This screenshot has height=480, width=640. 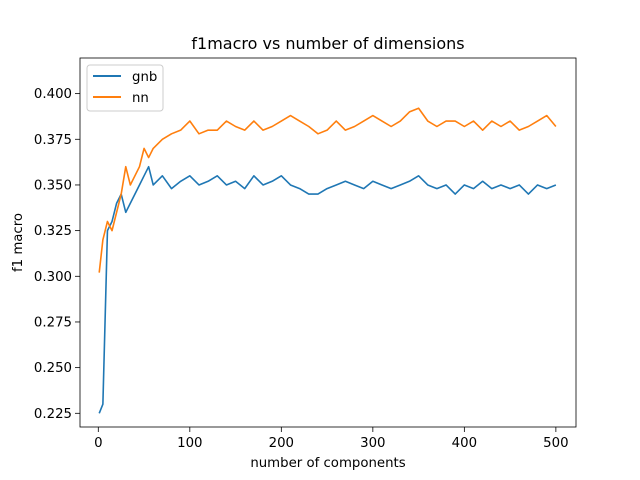 What do you see at coordinates (189, 443) in the screenshot?
I see `x-tick-label: 100` at bounding box center [189, 443].